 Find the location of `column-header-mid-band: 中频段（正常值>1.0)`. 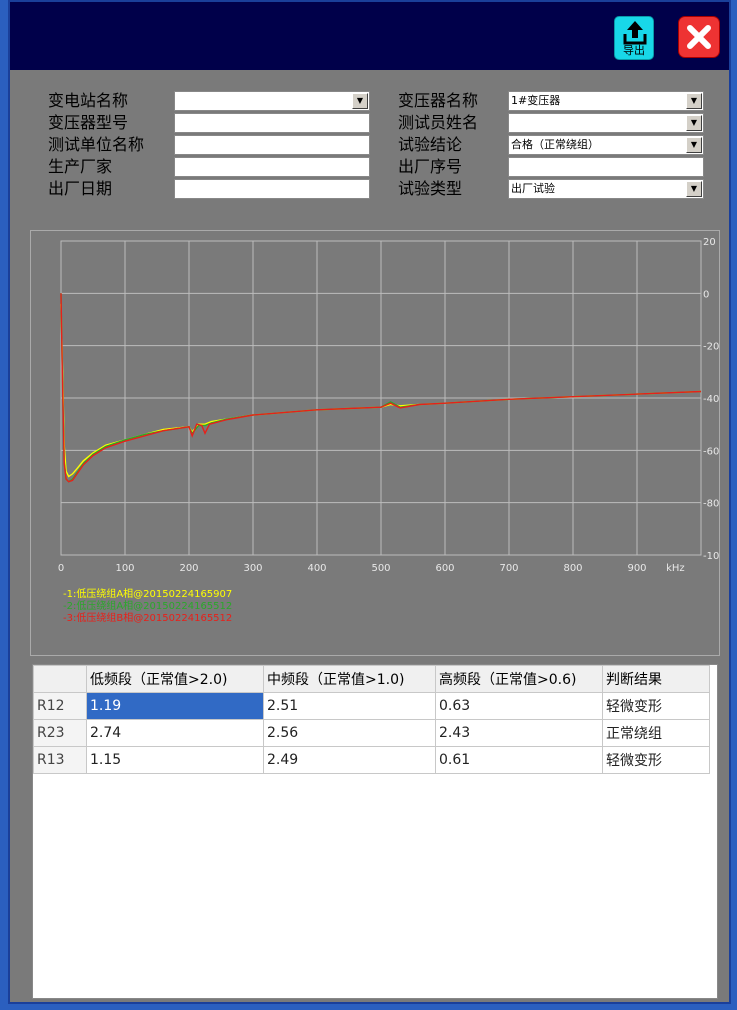

column-header-mid-band: 中频段（正常值>1.0) is located at coordinates (349, 679).